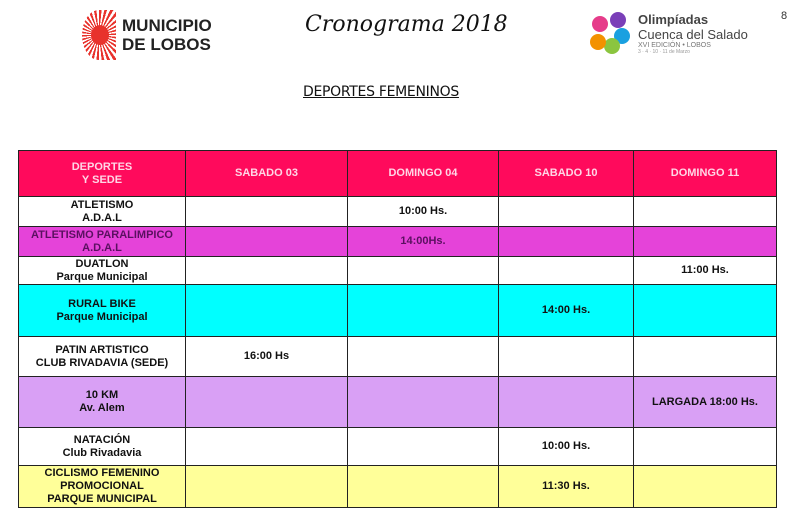  I want to click on column-header: DOMINGO 04, so click(423, 173).